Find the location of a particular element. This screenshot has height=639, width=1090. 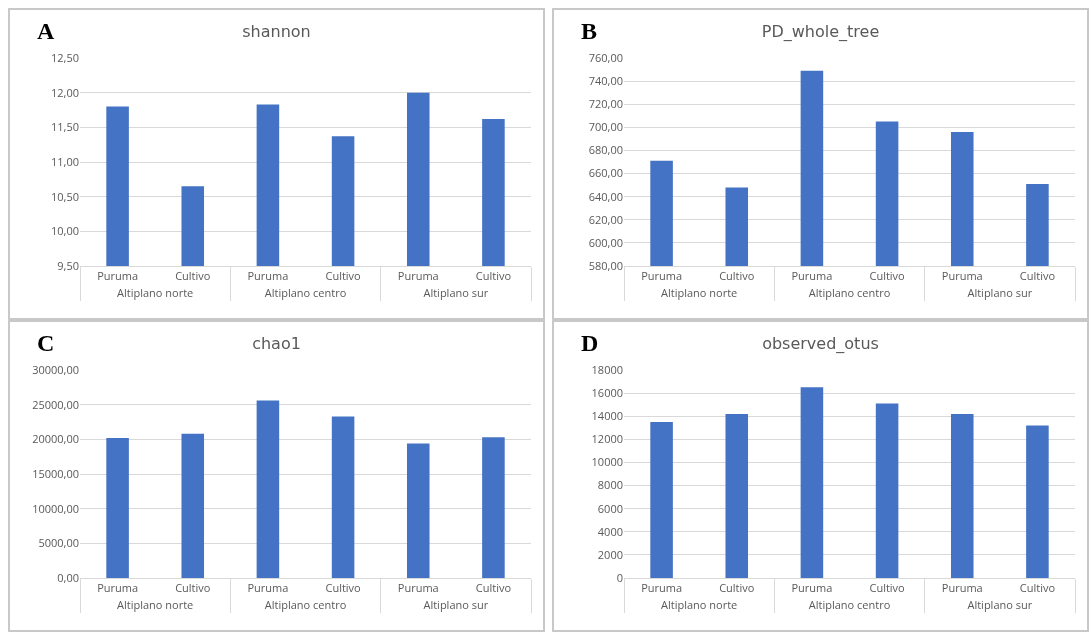

y-tick-label: 12,50 is located at coordinates (64, 57).